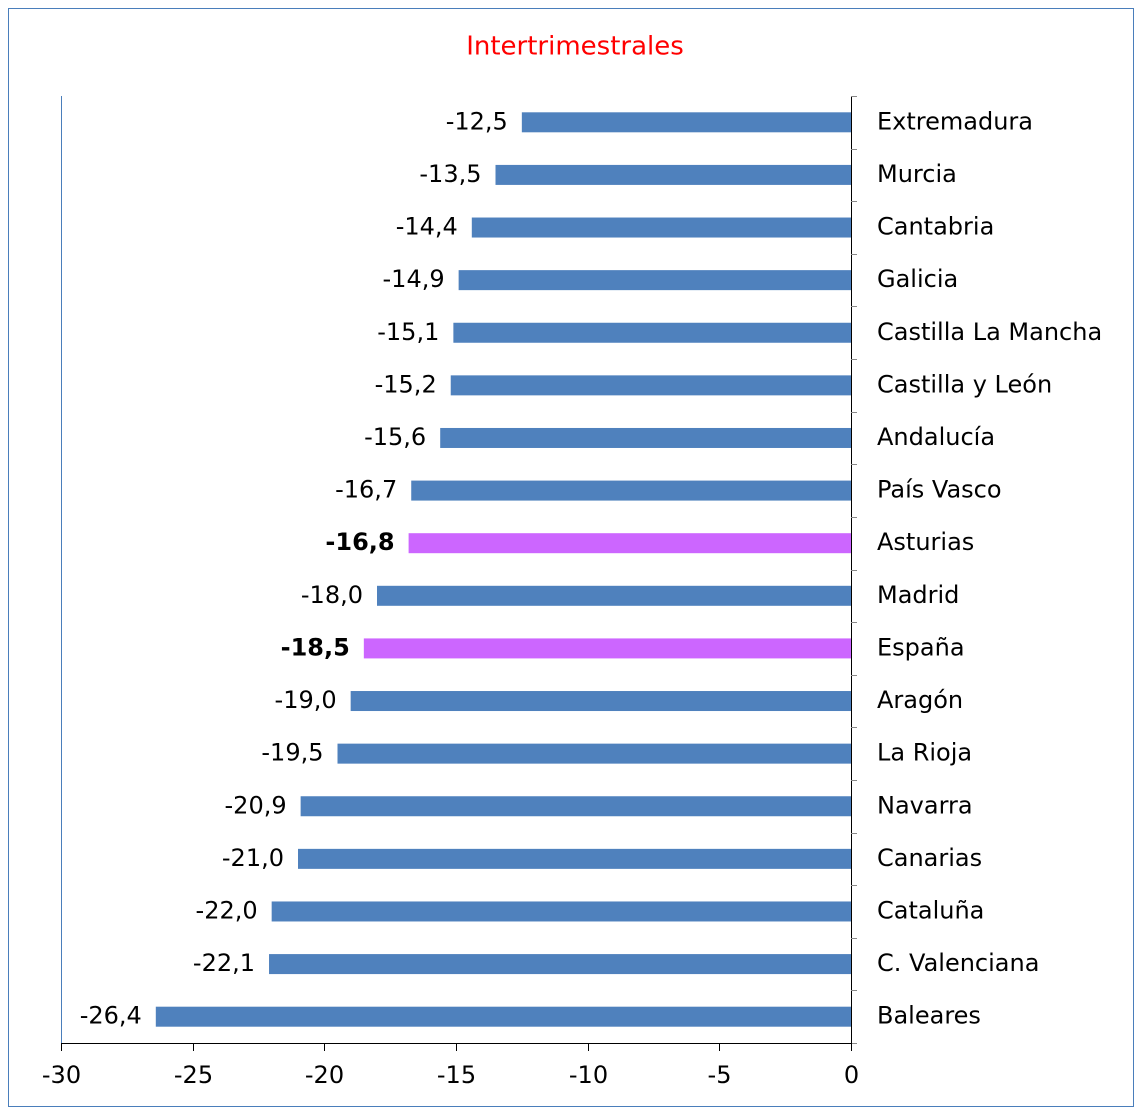  Describe the element at coordinates (324, 1075) in the screenshot. I see `x-tick-label: -20` at that location.